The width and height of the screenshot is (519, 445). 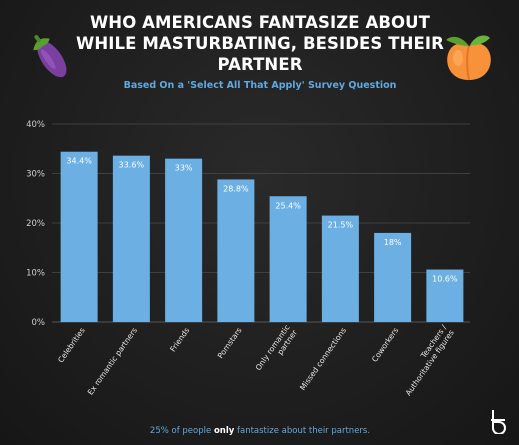 I want to click on eggplant-emoji, so click(x=50, y=56).